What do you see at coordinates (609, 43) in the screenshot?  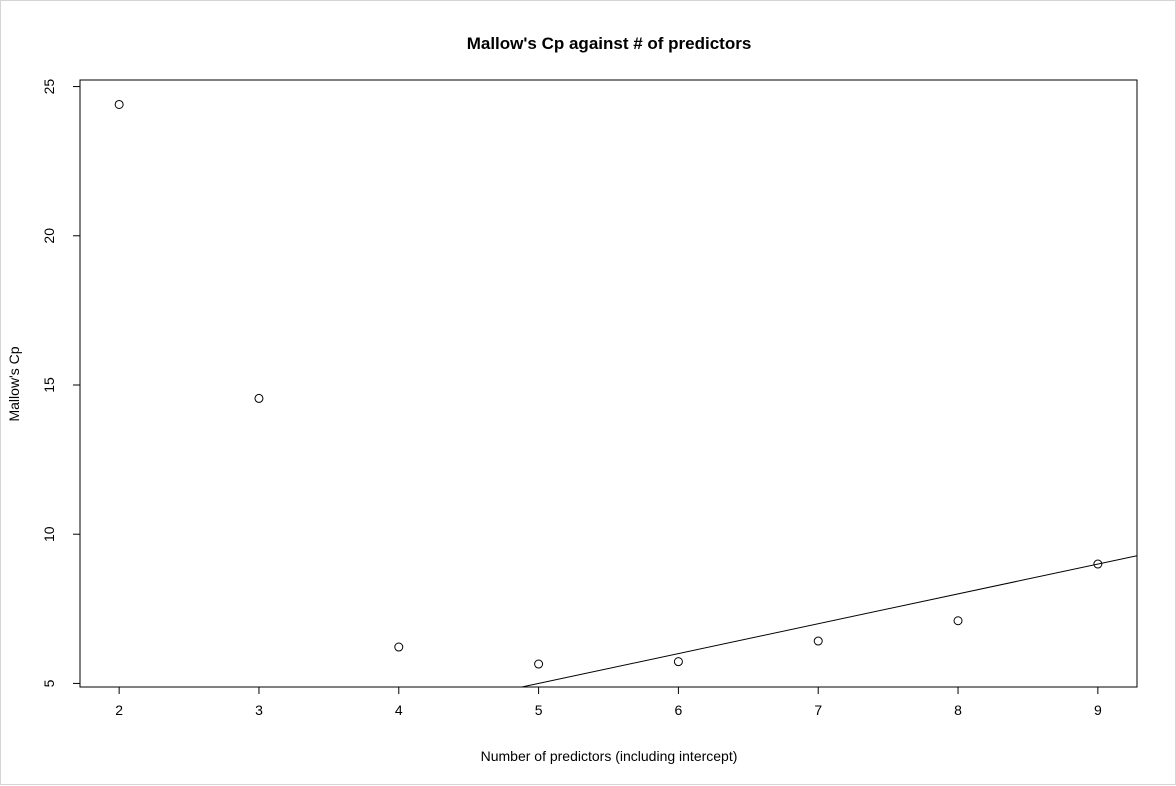 I see `chart-title: Mallow's Cp against # of predictors` at bounding box center [609, 43].